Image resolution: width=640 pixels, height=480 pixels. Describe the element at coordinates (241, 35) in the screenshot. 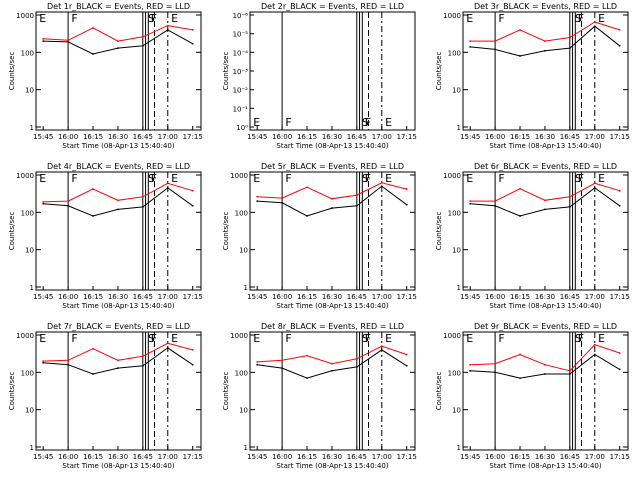

I see `y-tick-label: 10⁻⁵` at that location.